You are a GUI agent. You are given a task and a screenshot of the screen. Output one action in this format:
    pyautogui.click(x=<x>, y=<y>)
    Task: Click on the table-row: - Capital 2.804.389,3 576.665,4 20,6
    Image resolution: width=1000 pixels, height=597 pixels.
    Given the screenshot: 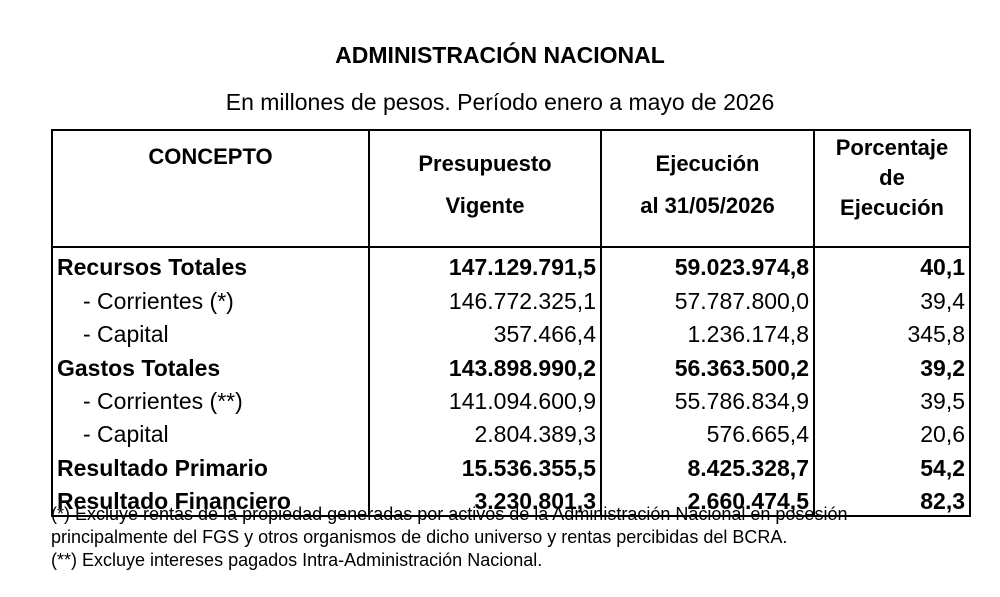 What is the action you would take?
    pyautogui.click(x=511, y=431)
    